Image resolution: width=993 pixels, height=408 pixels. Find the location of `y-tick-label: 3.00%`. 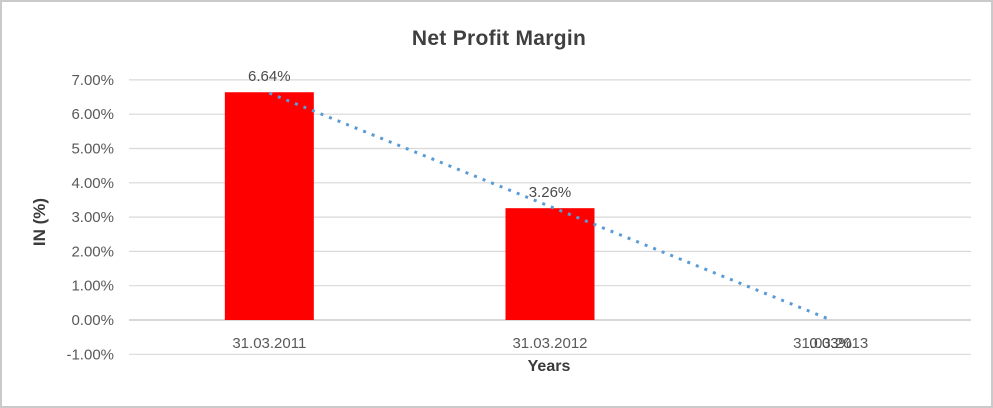

y-tick-label: 3.00% is located at coordinates (92, 217).